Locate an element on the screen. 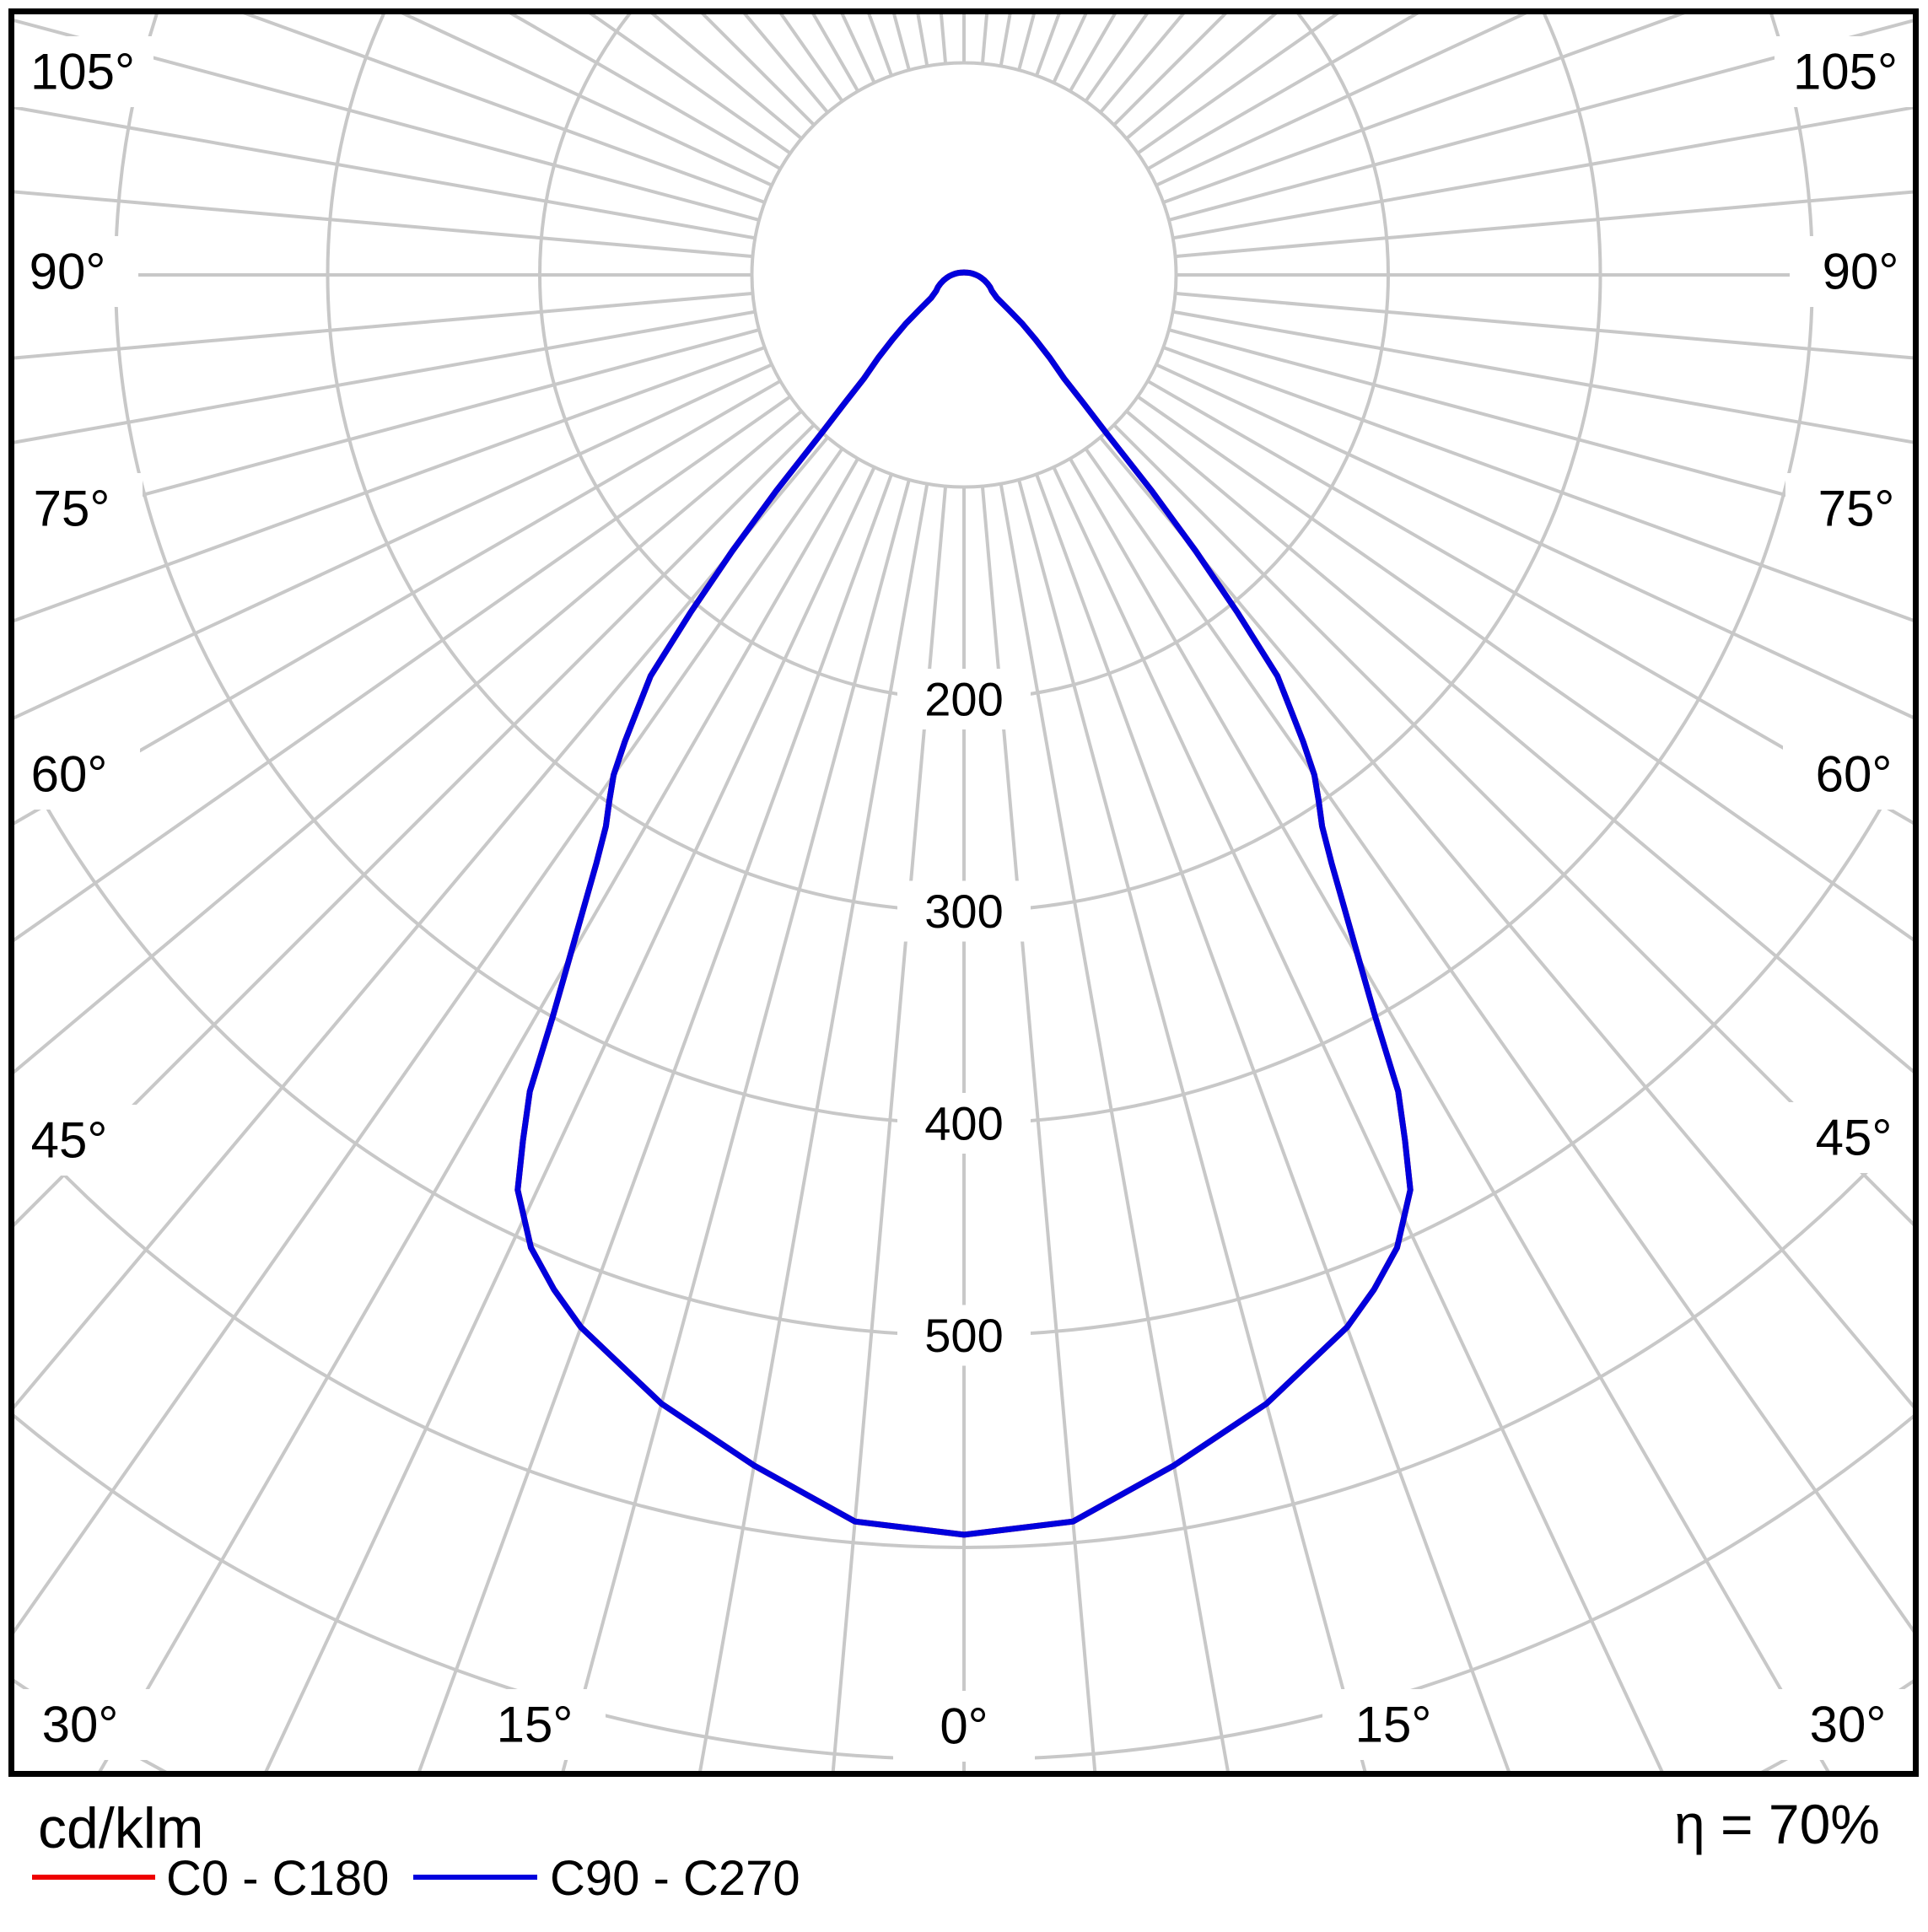 The image size is (1928, 1932). units-label: cd/klm is located at coordinates (120, 1829).